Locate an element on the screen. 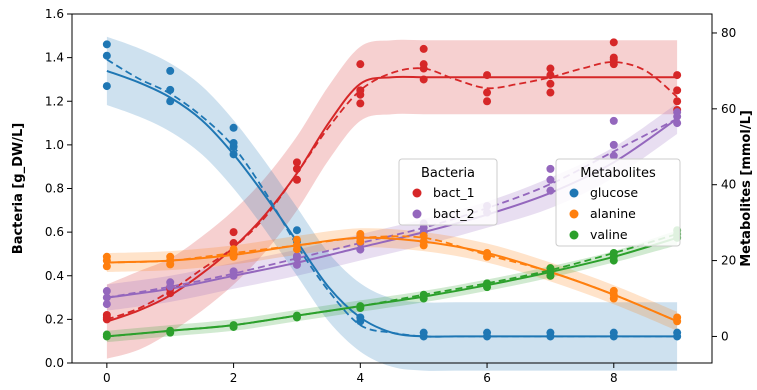  x-tick-label: 4 is located at coordinates (360, 378).